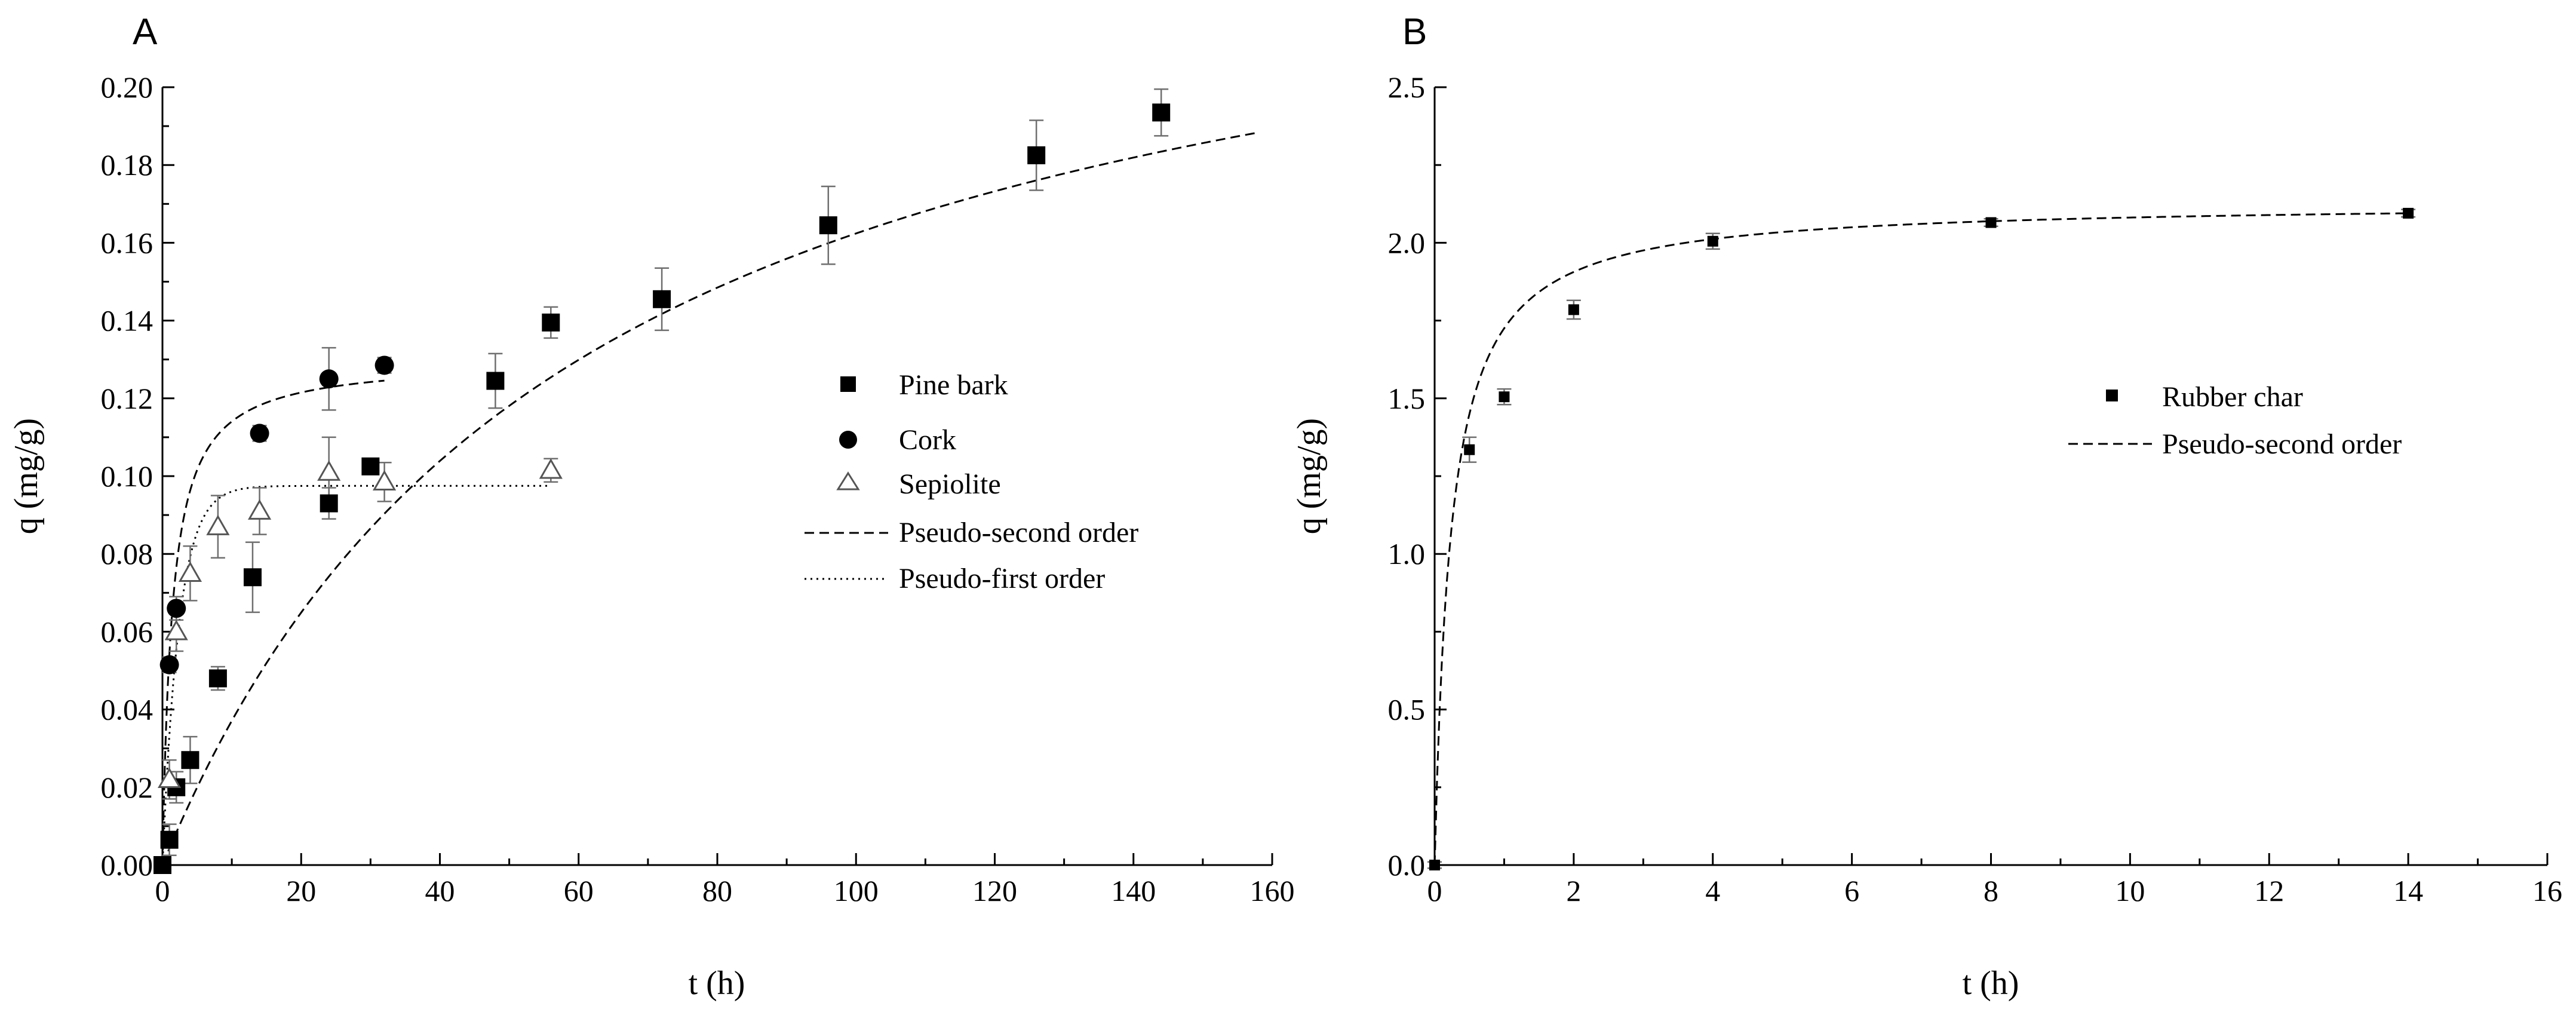  I want to click on x-tick-label-100: 100, so click(856, 890).